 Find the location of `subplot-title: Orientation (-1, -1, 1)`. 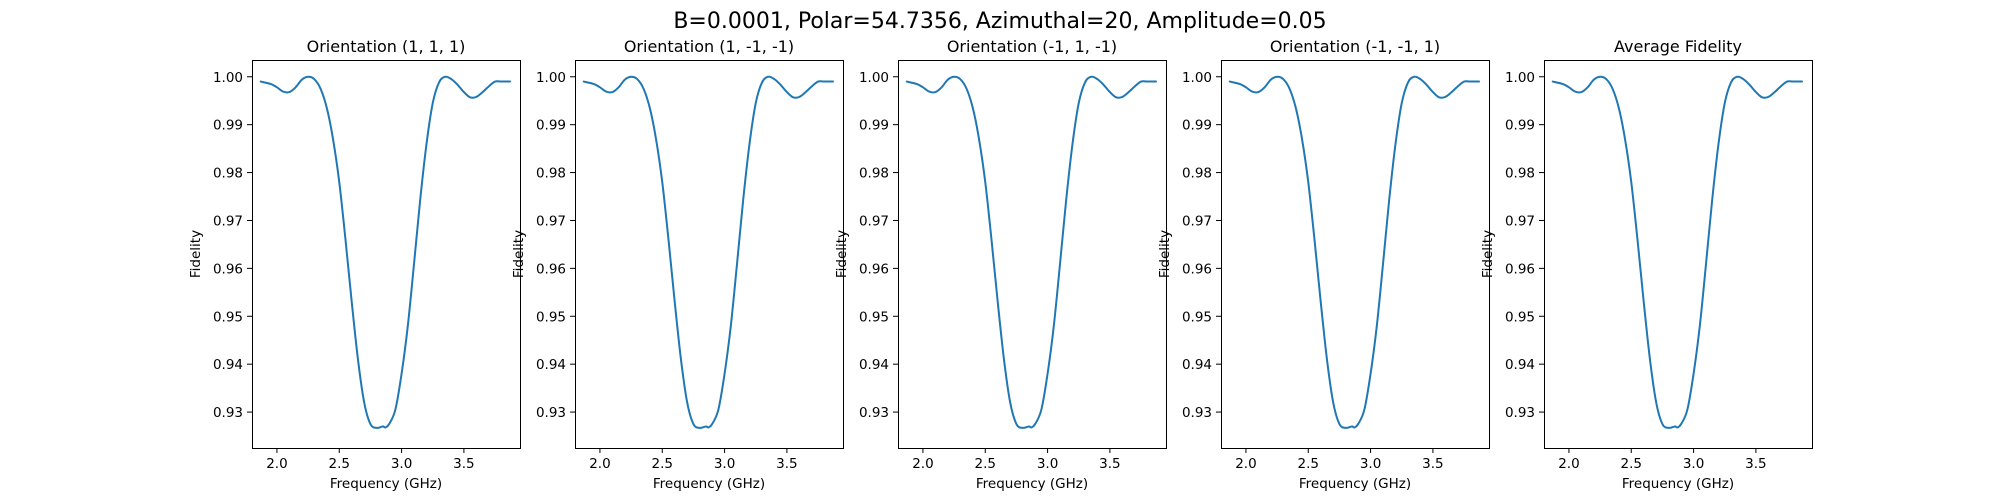

subplot-title: Orientation (-1, -1, 1) is located at coordinates (1355, 46).